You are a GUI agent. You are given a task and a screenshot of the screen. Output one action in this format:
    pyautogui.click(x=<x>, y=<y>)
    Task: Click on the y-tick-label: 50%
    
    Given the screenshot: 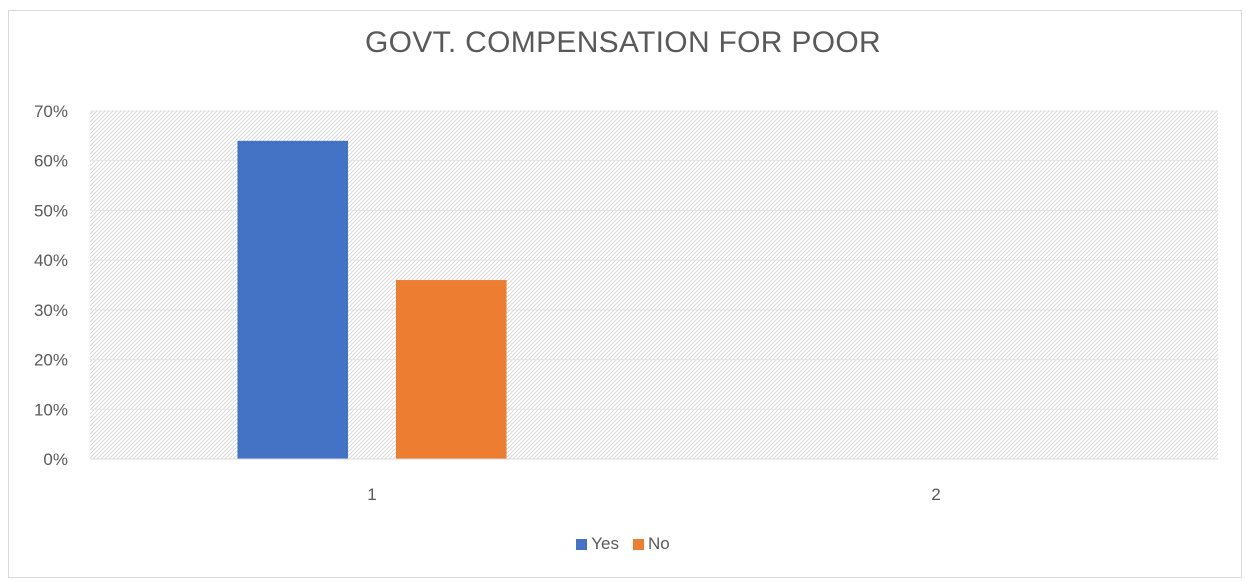 What is the action you would take?
    pyautogui.click(x=51, y=210)
    